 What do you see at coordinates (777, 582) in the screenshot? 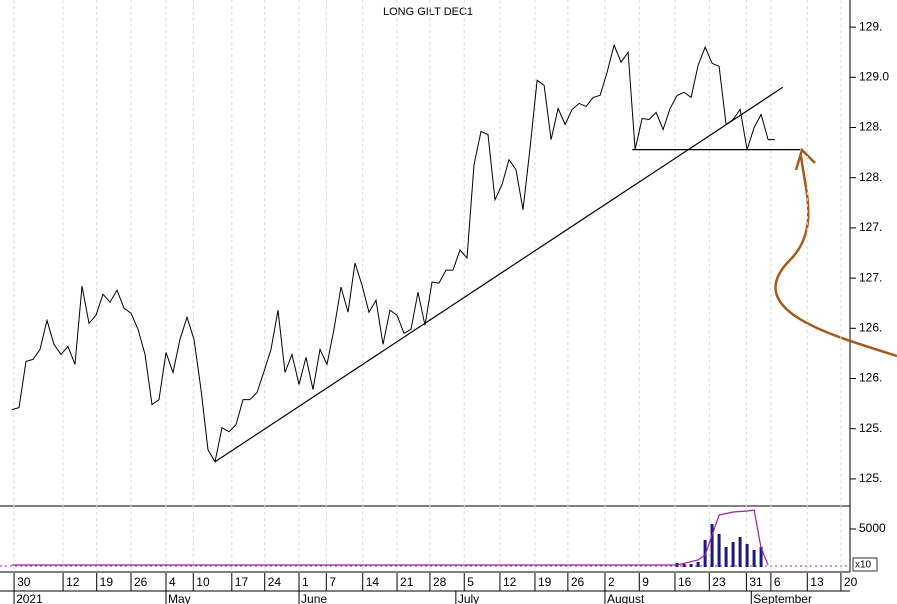
I see `x-tick-label: 6` at bounding box center [777, 582].